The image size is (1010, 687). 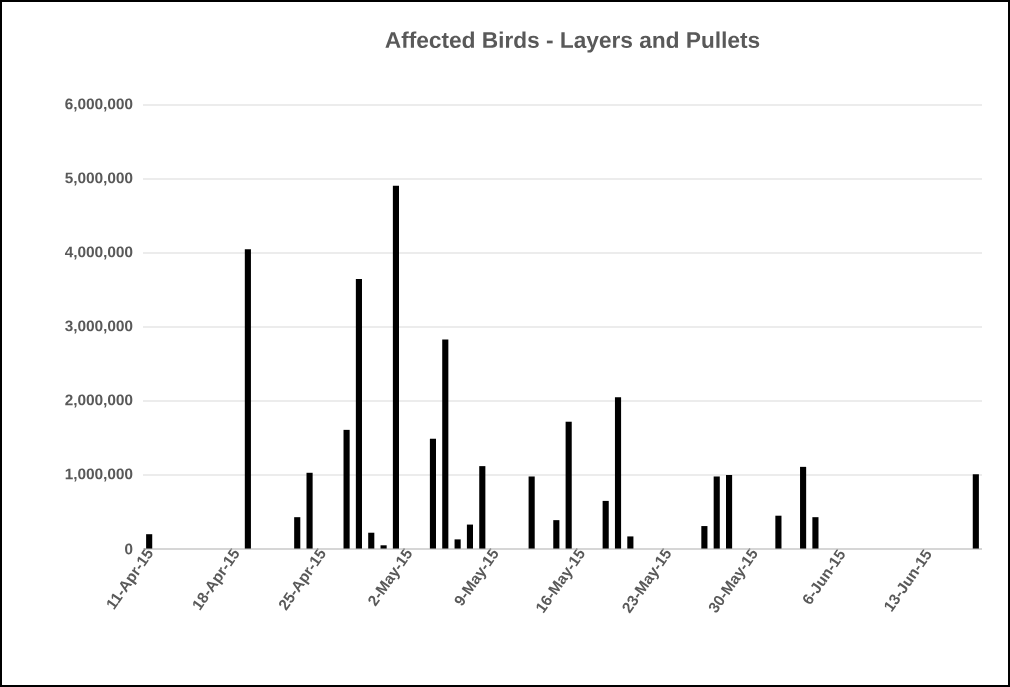 I want to click on y-tick-label: 6,000,000, so click(x=99, y=105).